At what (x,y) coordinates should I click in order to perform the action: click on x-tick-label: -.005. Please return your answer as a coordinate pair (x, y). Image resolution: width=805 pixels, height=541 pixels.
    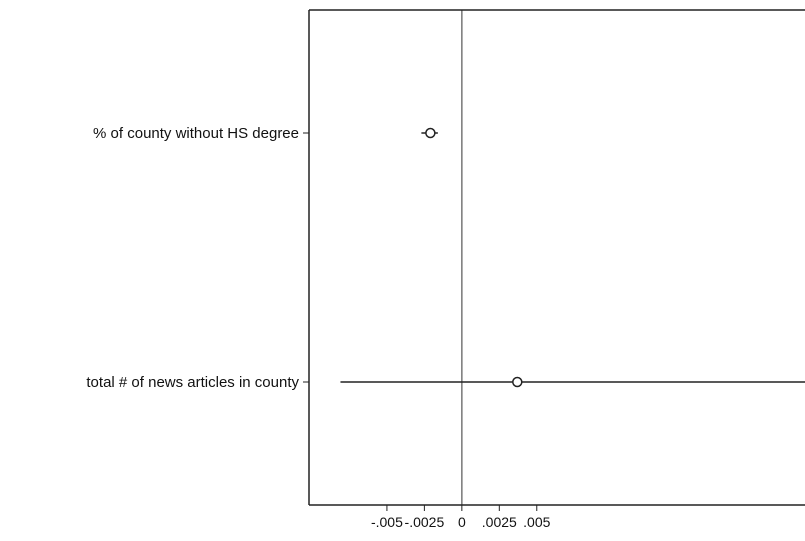
    Looking at the image, I should click on (387, 522).